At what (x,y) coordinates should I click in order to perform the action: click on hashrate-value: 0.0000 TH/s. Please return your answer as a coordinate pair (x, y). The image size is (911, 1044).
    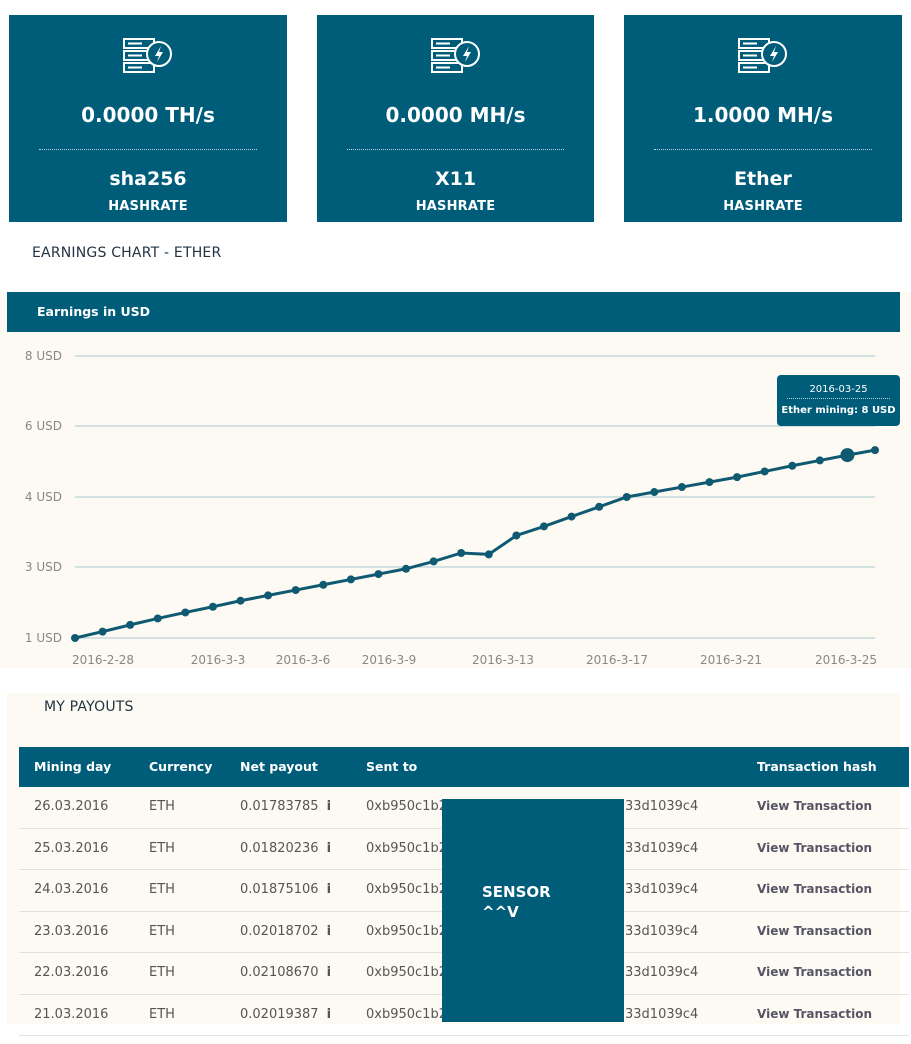
    Looking at the image, I should click on (148, 115).